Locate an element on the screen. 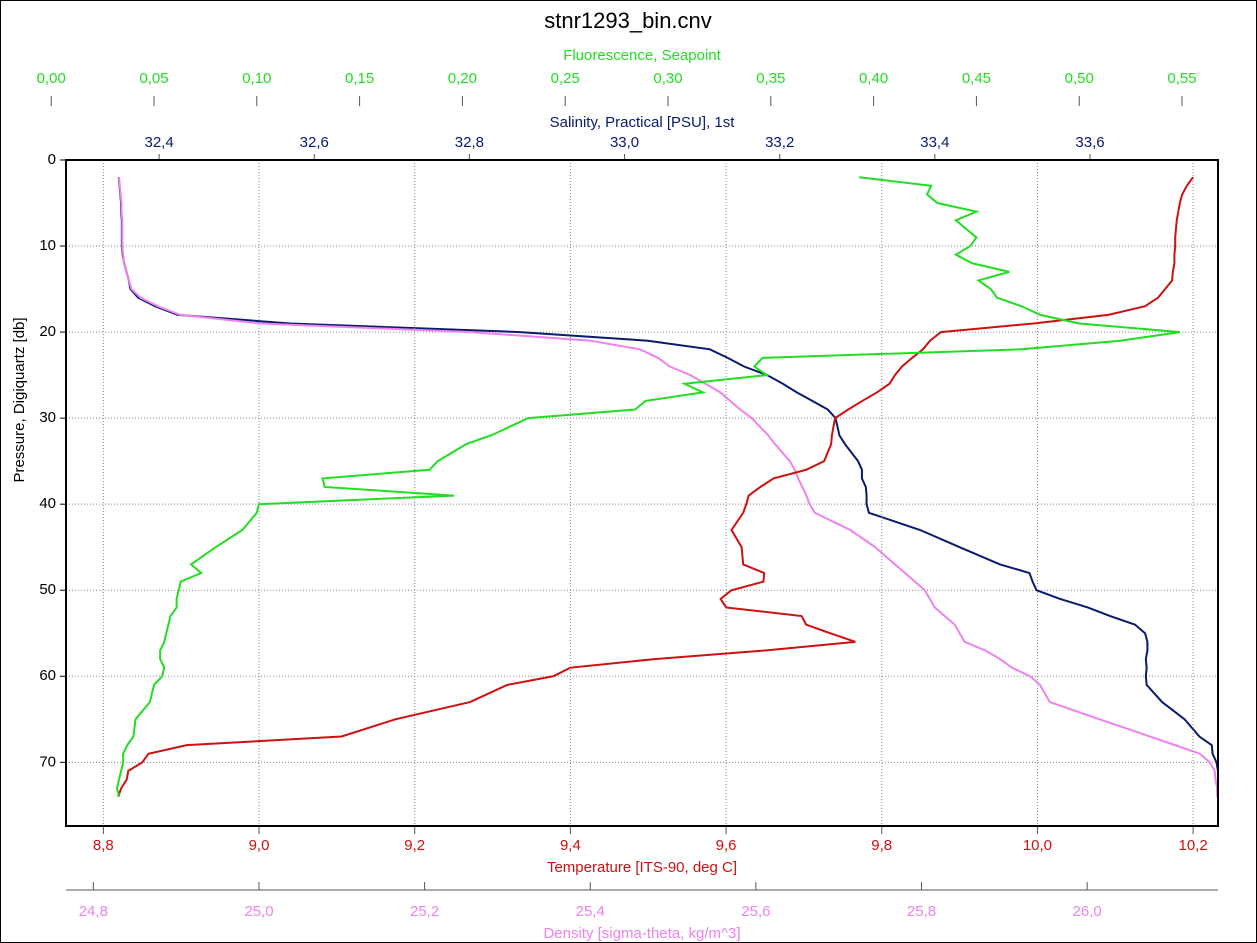  chart-title: stnr1293_bin.cnv is located at coordinates (628, 20).